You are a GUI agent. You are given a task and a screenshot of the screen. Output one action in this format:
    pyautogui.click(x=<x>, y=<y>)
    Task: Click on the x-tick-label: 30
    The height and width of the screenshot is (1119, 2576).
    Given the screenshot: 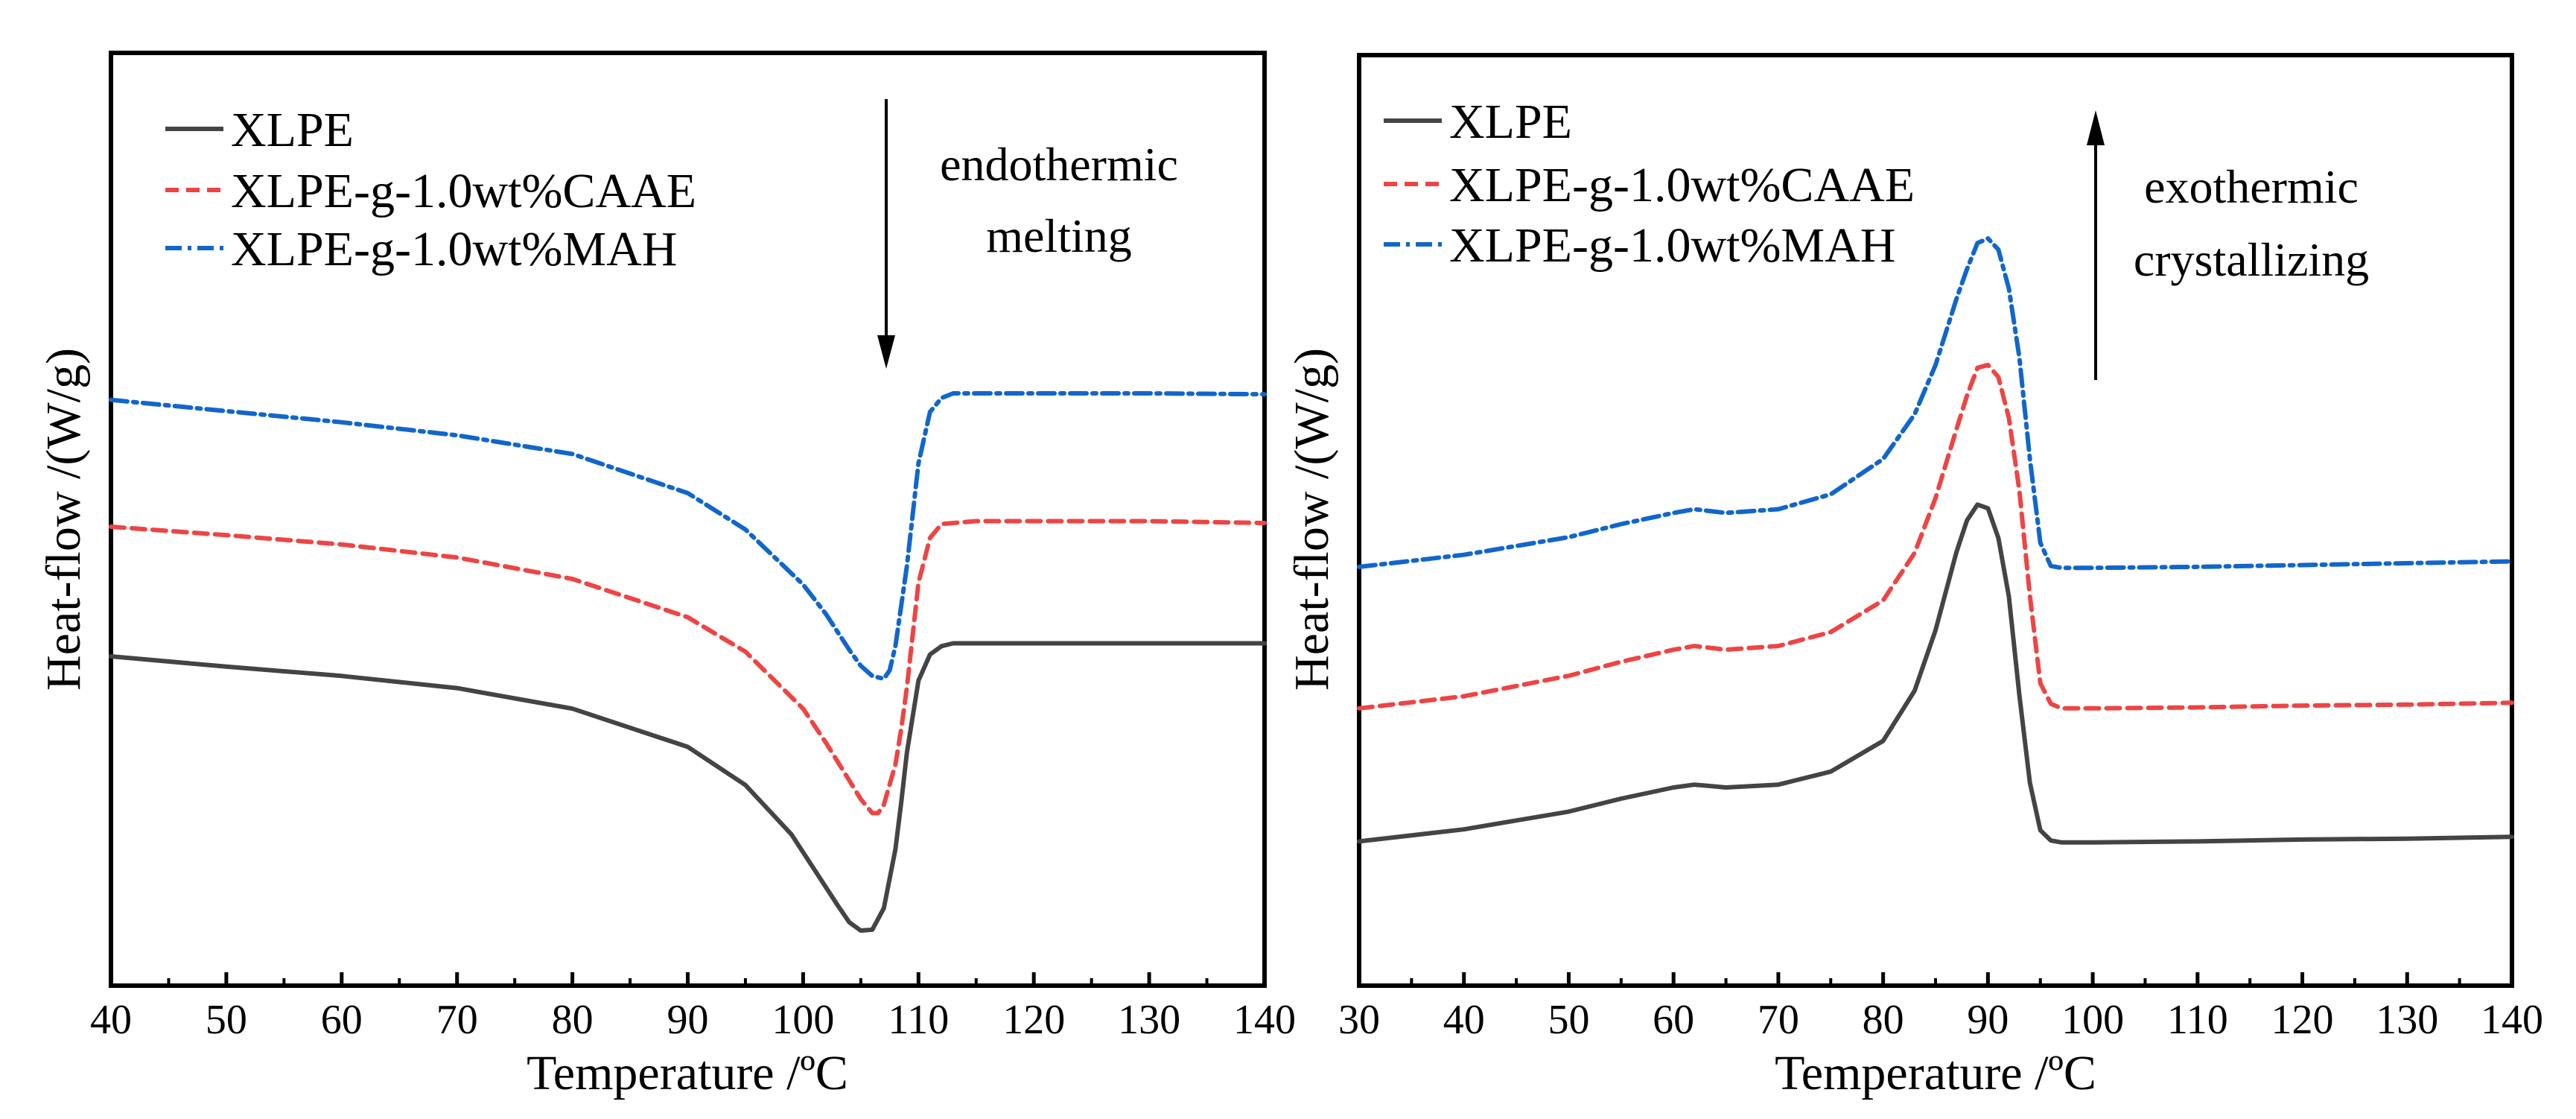 What is the action you would take?
    pyautogui.click(x=1359, y=1020)
    